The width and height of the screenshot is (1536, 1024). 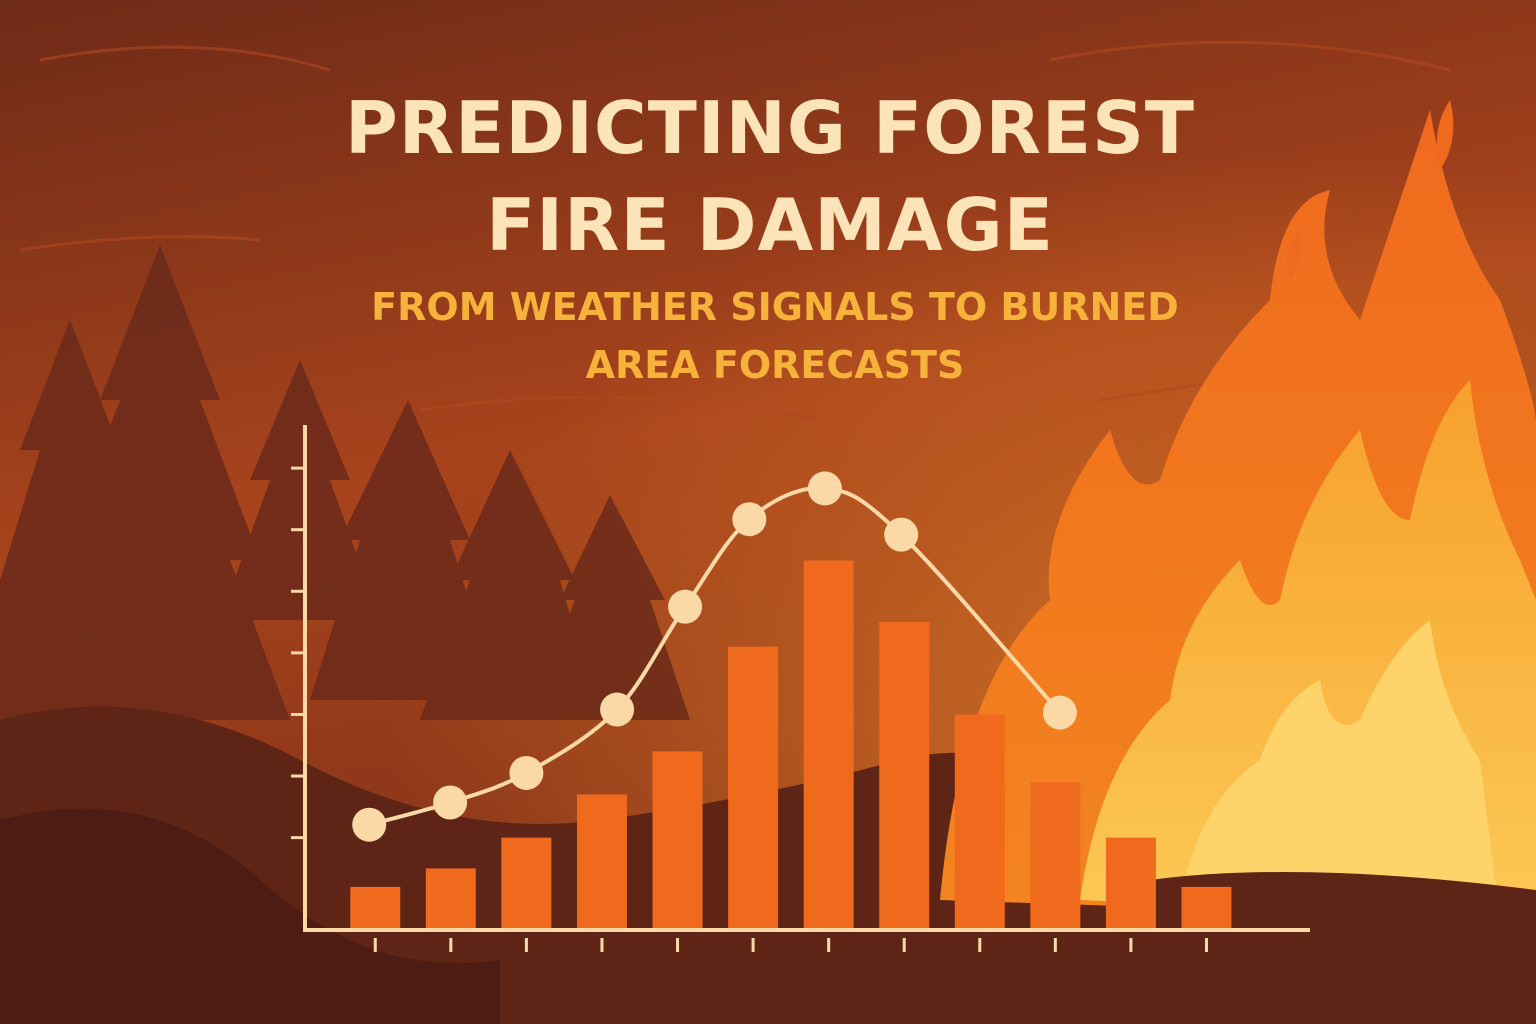 What do you see at coordinates (770, 225) in the screenshot?
I see `title: FIRE DAMAGE` at bounding box center [770, 225].